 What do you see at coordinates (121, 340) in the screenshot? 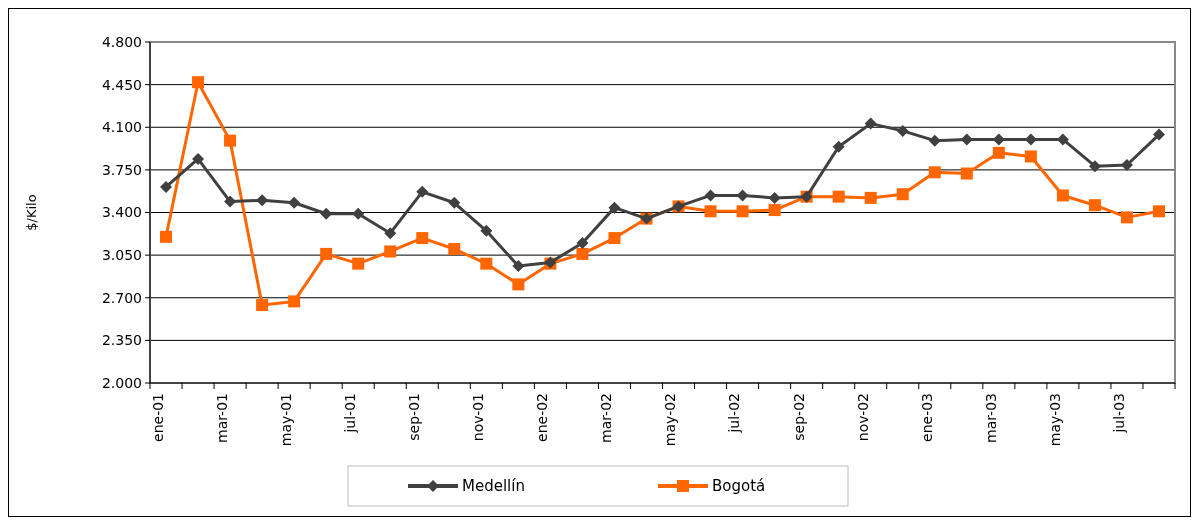
I see `y-tick-label: 2.350` at bounding box center [121, 340].